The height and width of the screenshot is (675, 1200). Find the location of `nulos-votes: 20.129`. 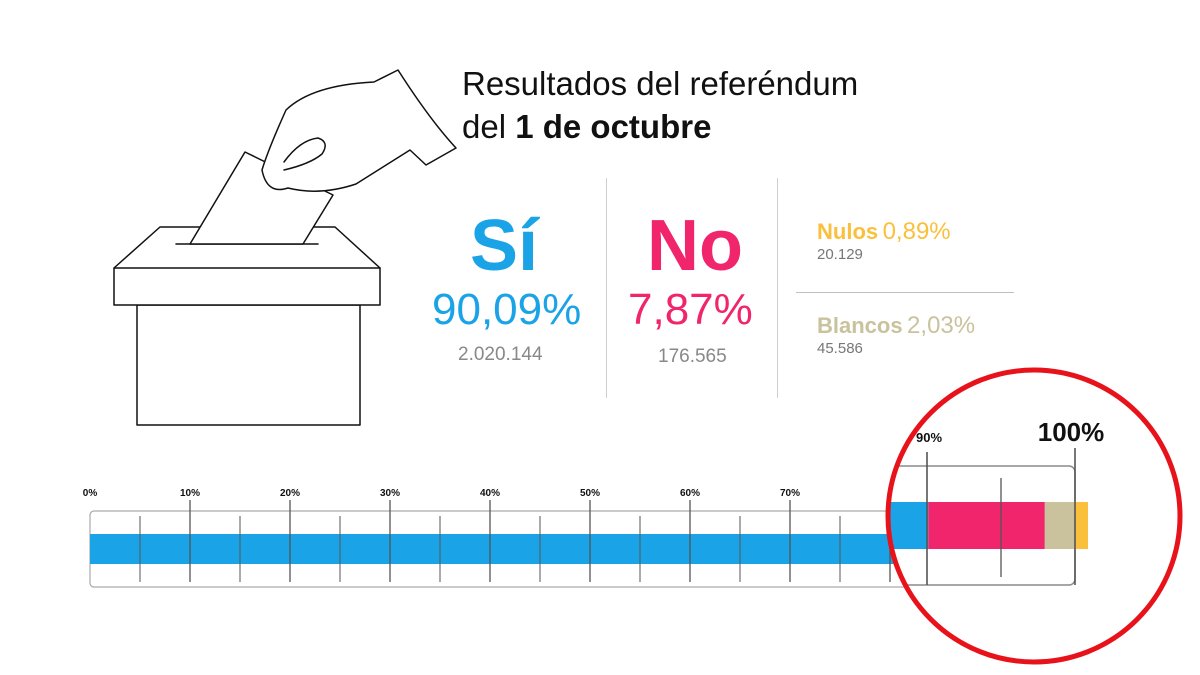

nulos-votes: 20.129 is located at coordinates (840, 254).